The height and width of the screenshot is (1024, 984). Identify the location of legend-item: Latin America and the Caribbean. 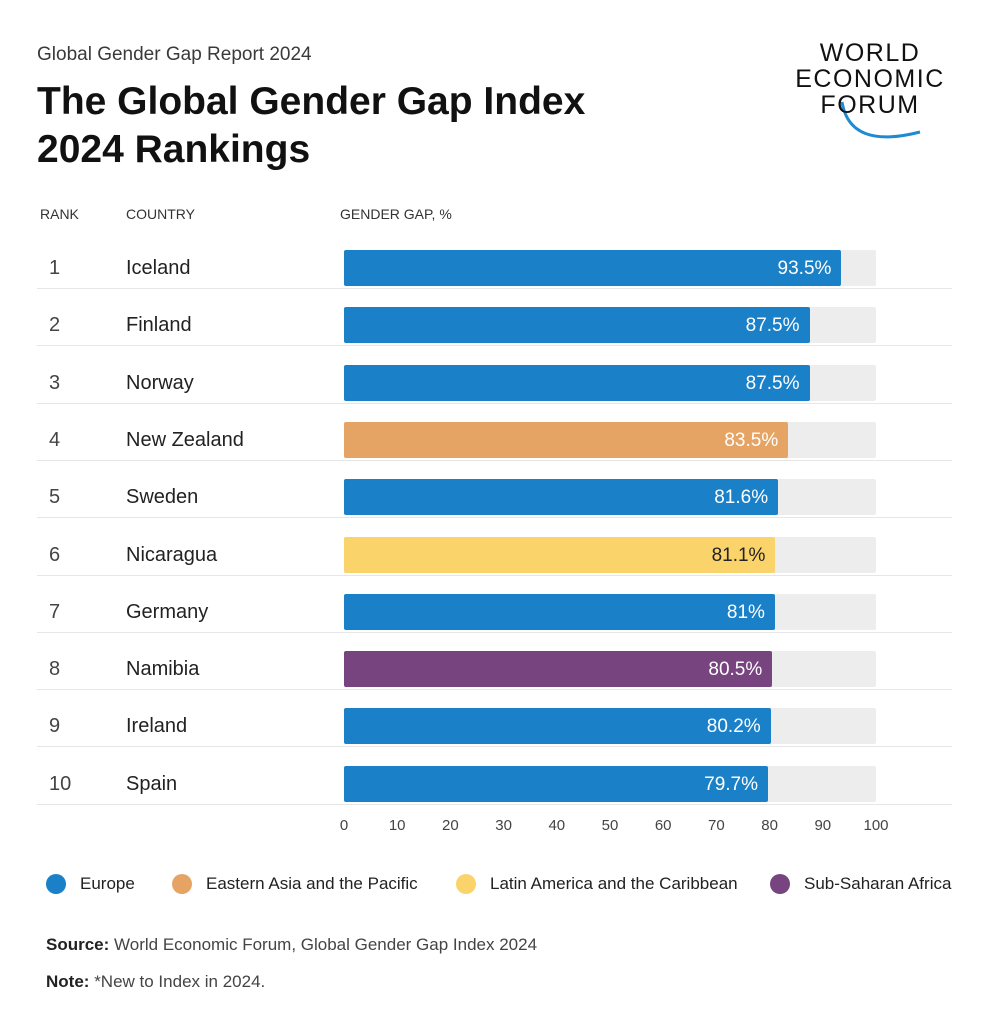
(597, 884).